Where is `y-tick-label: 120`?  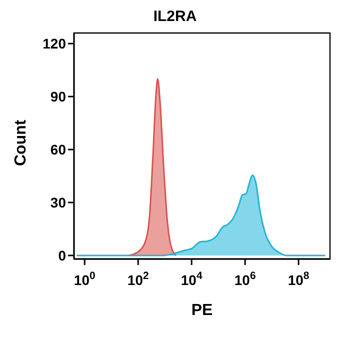 y-tick-label: 120 is located at coordinates (54, 44).